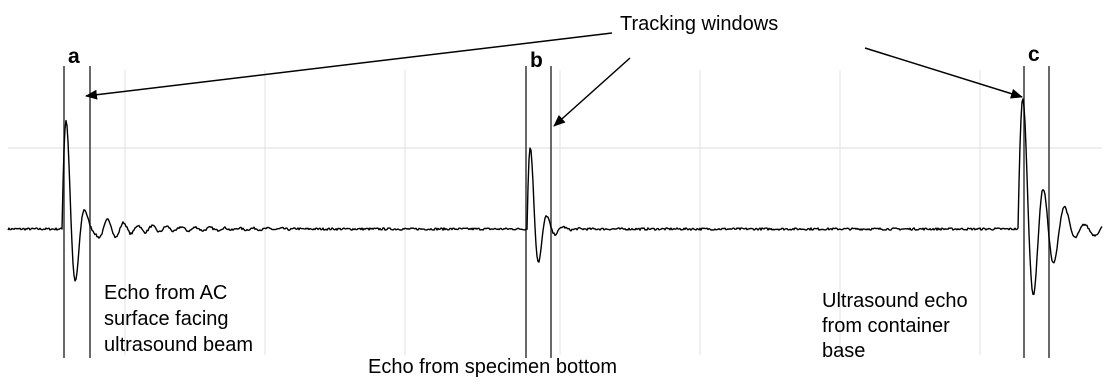  Describe the element at coordinates (178, 345) in the screenshot. I see `echo-a-line-3: ultrasound beam` at that location.